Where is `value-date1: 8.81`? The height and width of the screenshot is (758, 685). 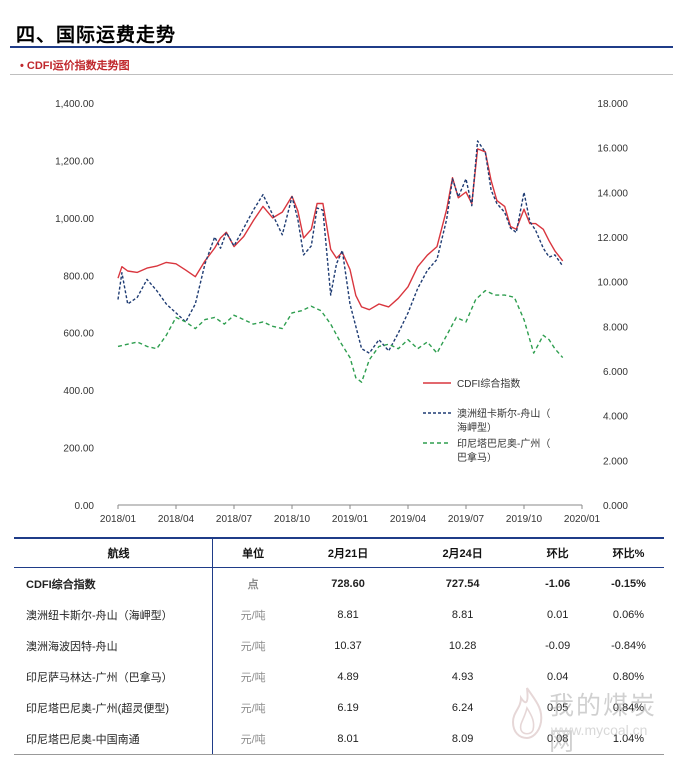
value-date1: 8.81 is located at coordinates (348, 614).